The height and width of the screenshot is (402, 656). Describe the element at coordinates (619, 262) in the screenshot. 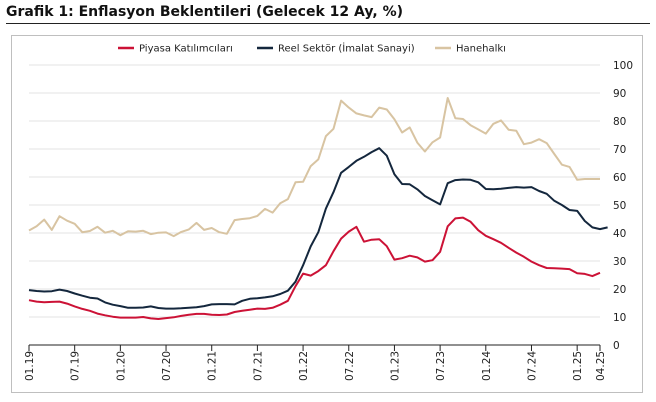

I see `y-tick-label: 30` at that location.